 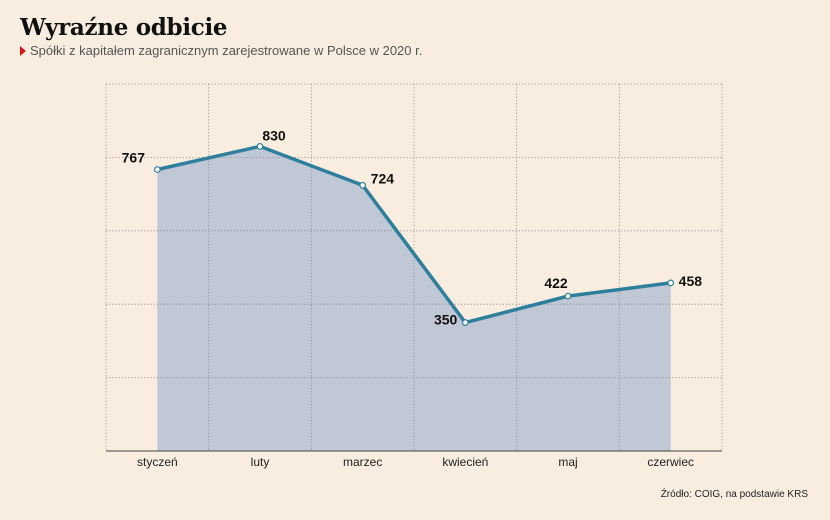 I want to click on data-label: 767, so click(x=134, y=158).